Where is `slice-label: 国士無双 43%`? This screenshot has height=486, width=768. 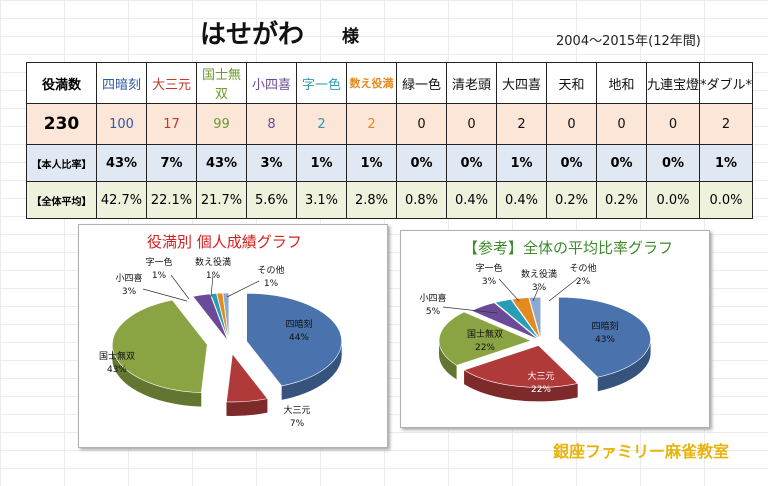 slice-label: 国士無双 43% is located at coordinates (117, 362).